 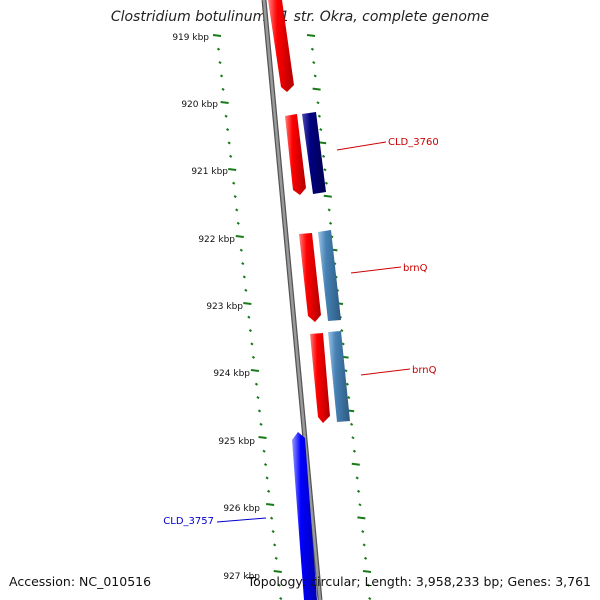 What do you see at coordinates (224, 307) in the screenshot?
I see `tick-label: 923 kbp` at bounding box center [224, 307].